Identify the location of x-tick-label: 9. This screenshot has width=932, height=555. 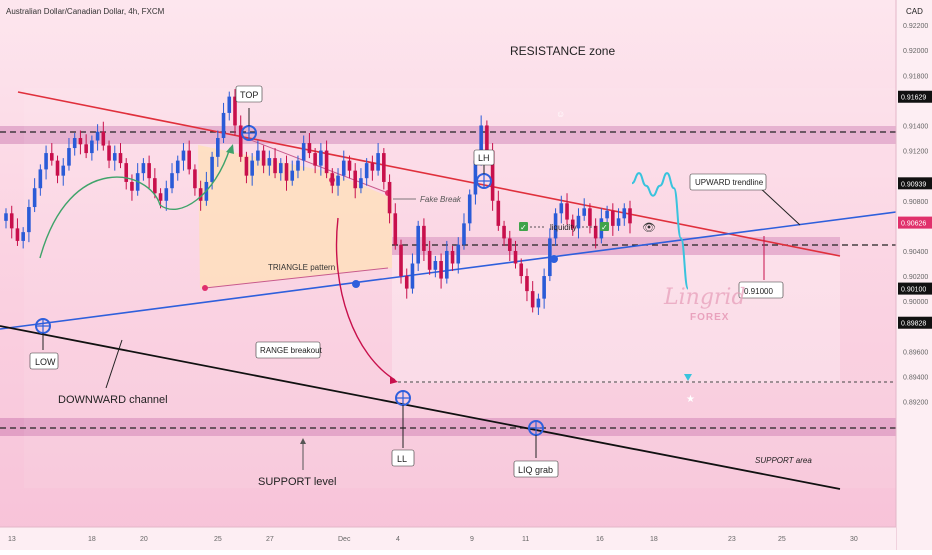
(472, 539).